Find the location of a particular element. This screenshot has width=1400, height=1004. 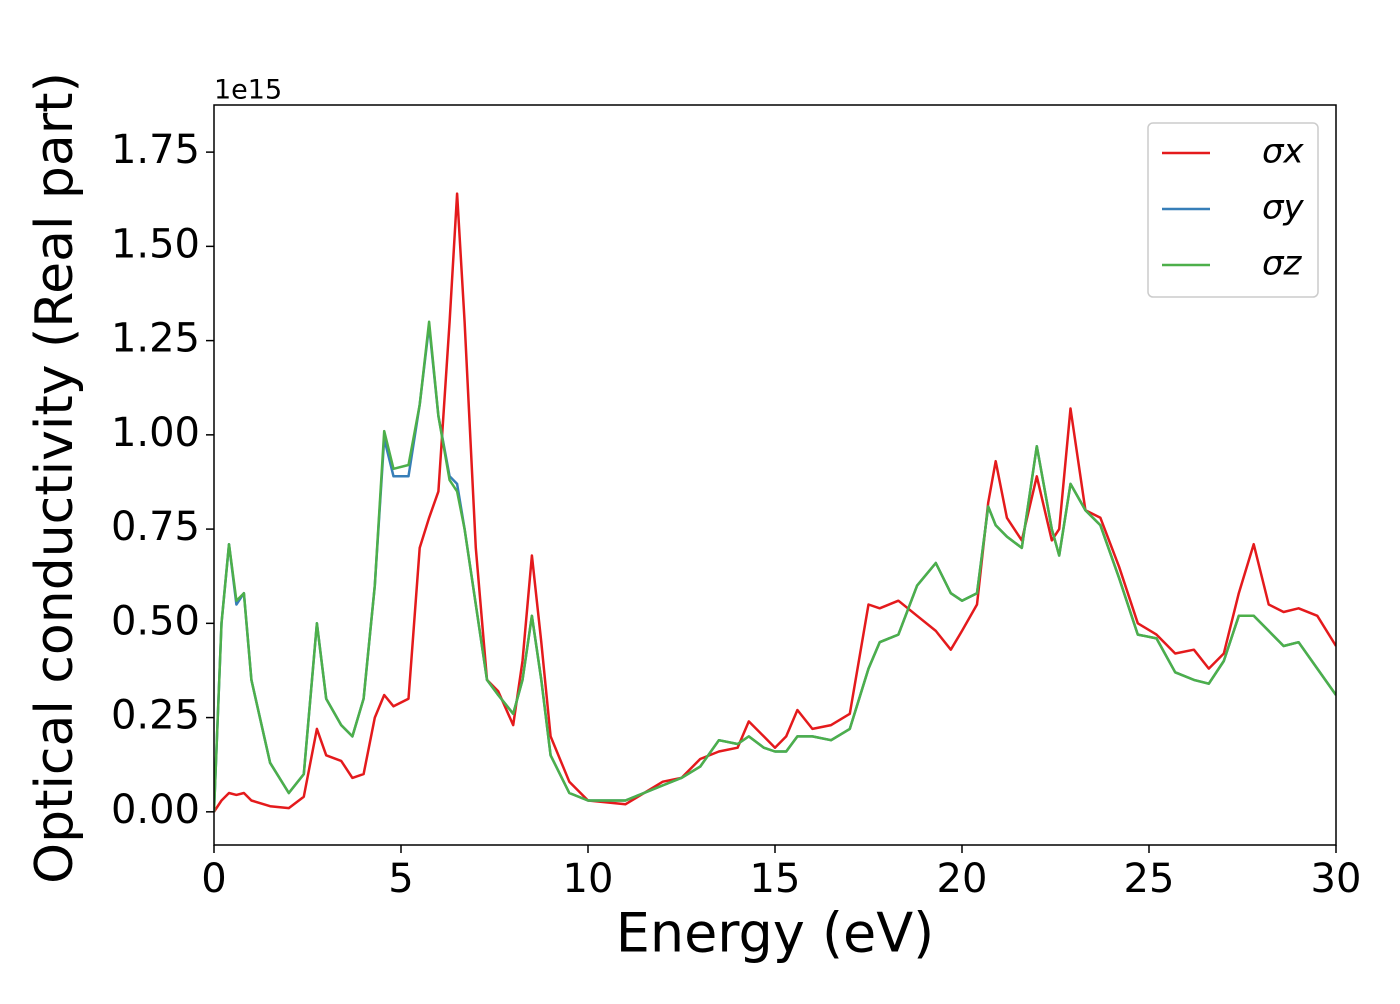

x-tick-label: 10 is located at coordinates (588, 879).